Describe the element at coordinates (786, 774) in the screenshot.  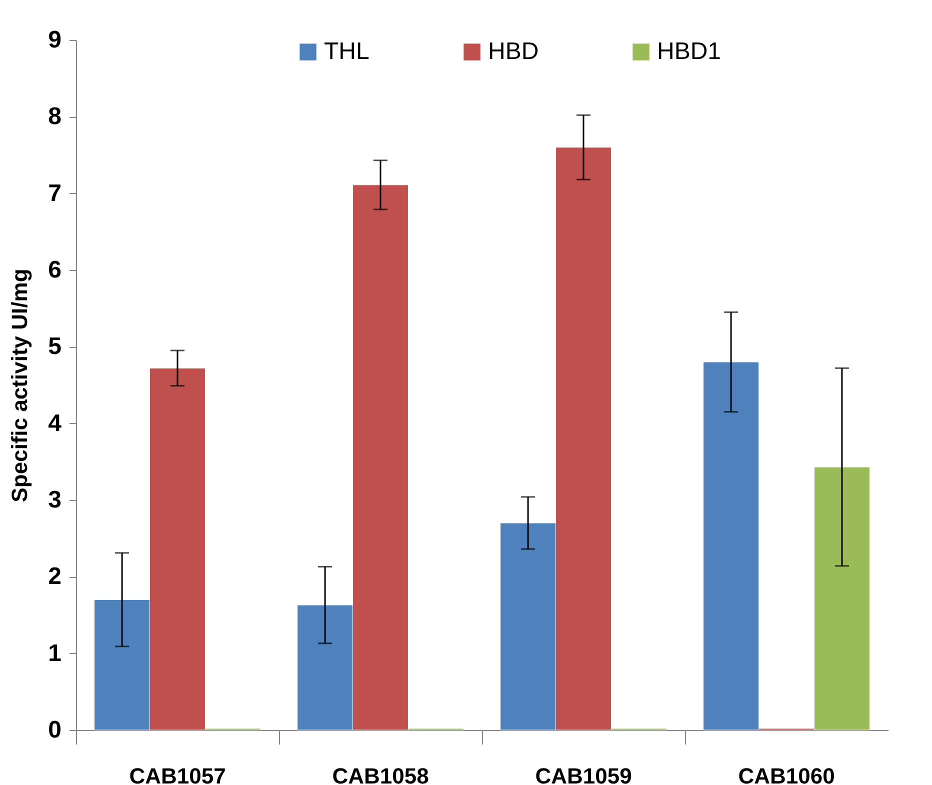
I see `x-tick-label: CAB1060` at that location.